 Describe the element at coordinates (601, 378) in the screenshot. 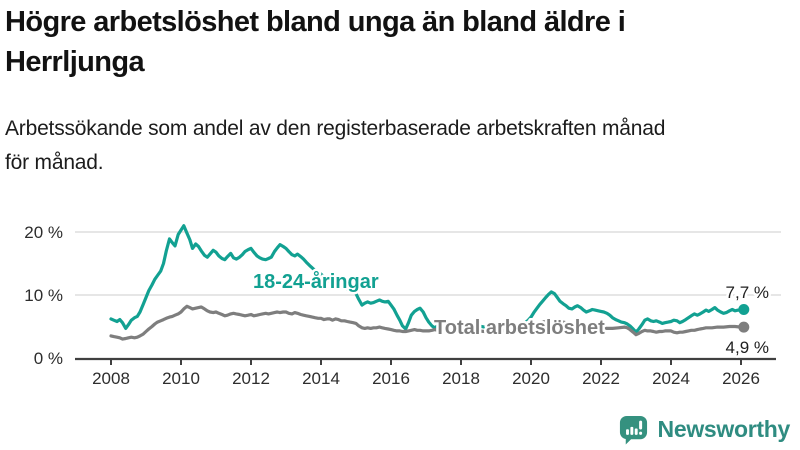

I see `x-tick-label-2022: 2022` at that location.